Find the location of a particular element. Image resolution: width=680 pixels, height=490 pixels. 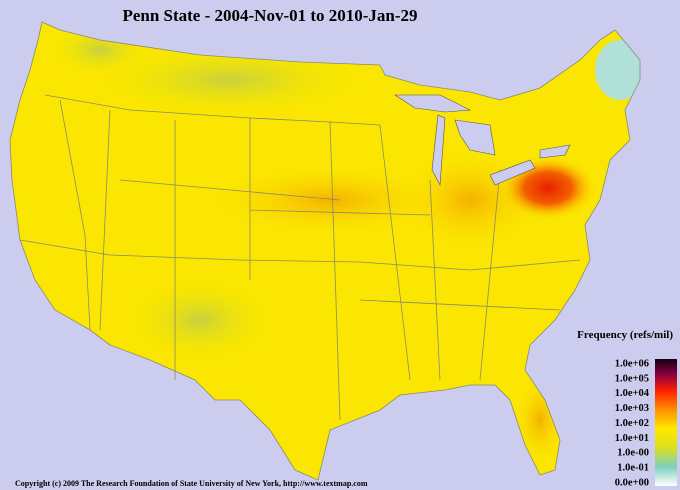

legend-label: 1.0e+01 is located at coordinates (632, 438).